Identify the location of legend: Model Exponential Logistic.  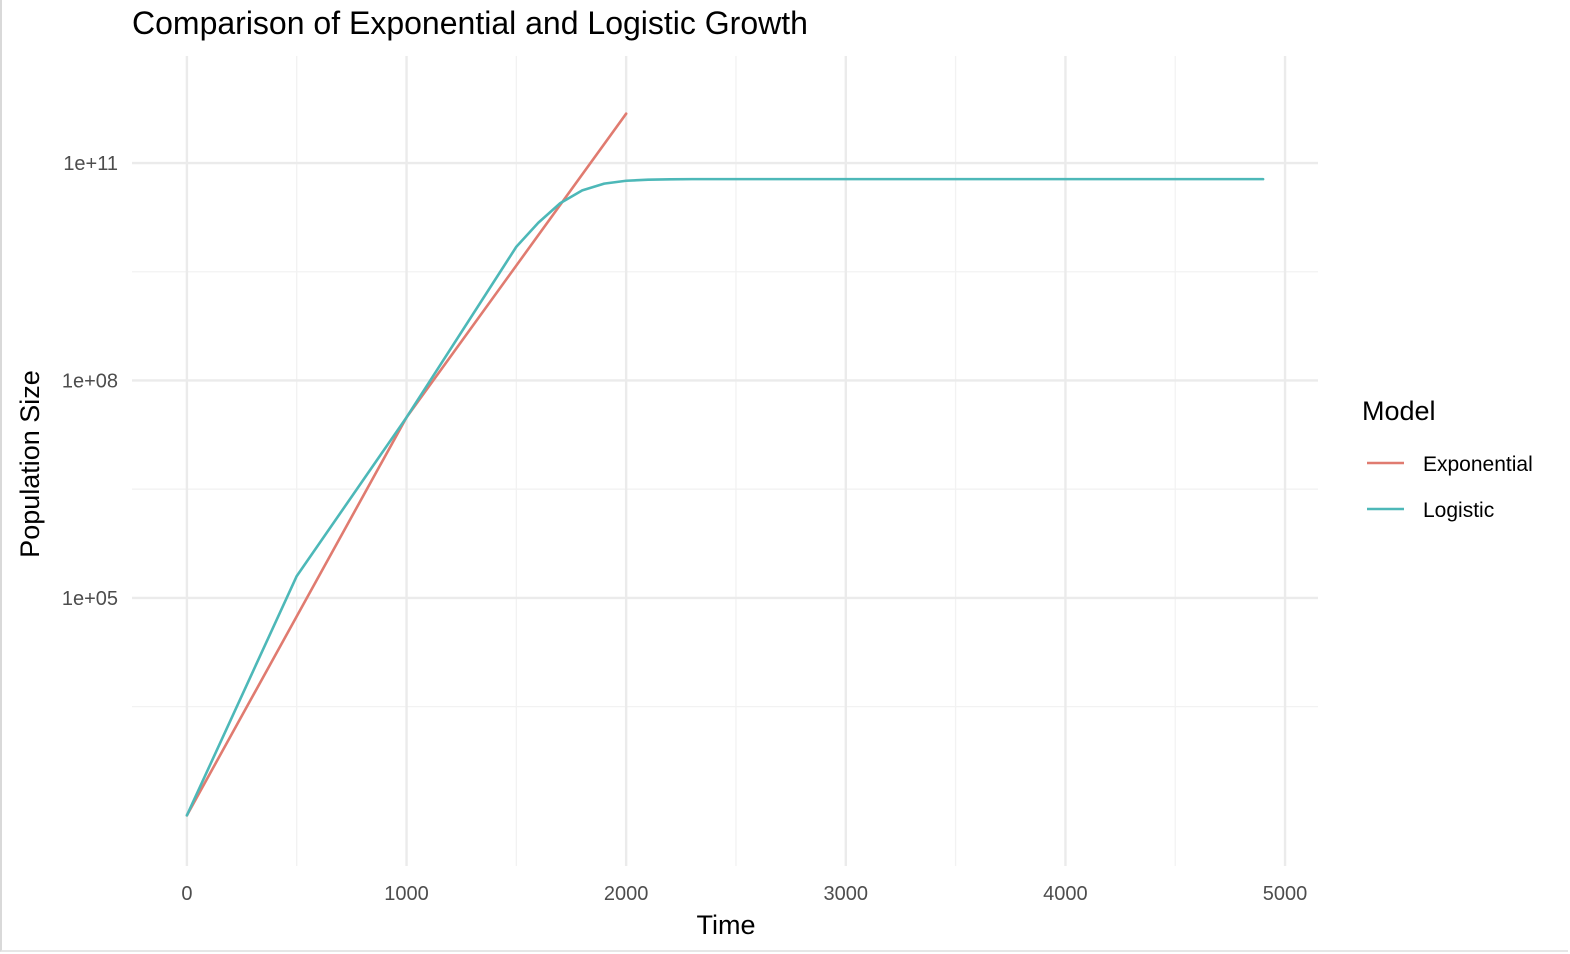
(1447, 459).